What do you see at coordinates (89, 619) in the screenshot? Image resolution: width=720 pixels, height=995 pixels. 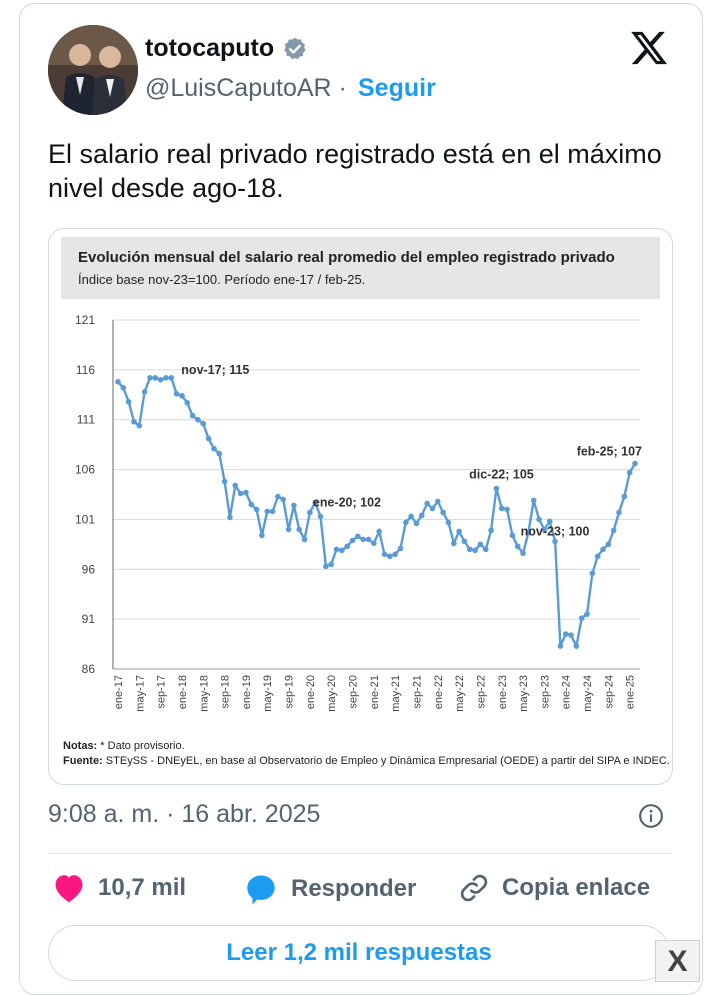 I see `y-tick-label: 91` at bounding box center [89, 619].